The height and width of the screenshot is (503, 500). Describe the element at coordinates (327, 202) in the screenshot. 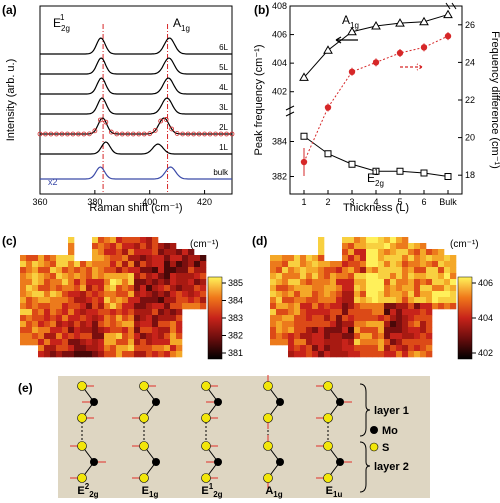

I see `b-xtick-label: 2` at that location.